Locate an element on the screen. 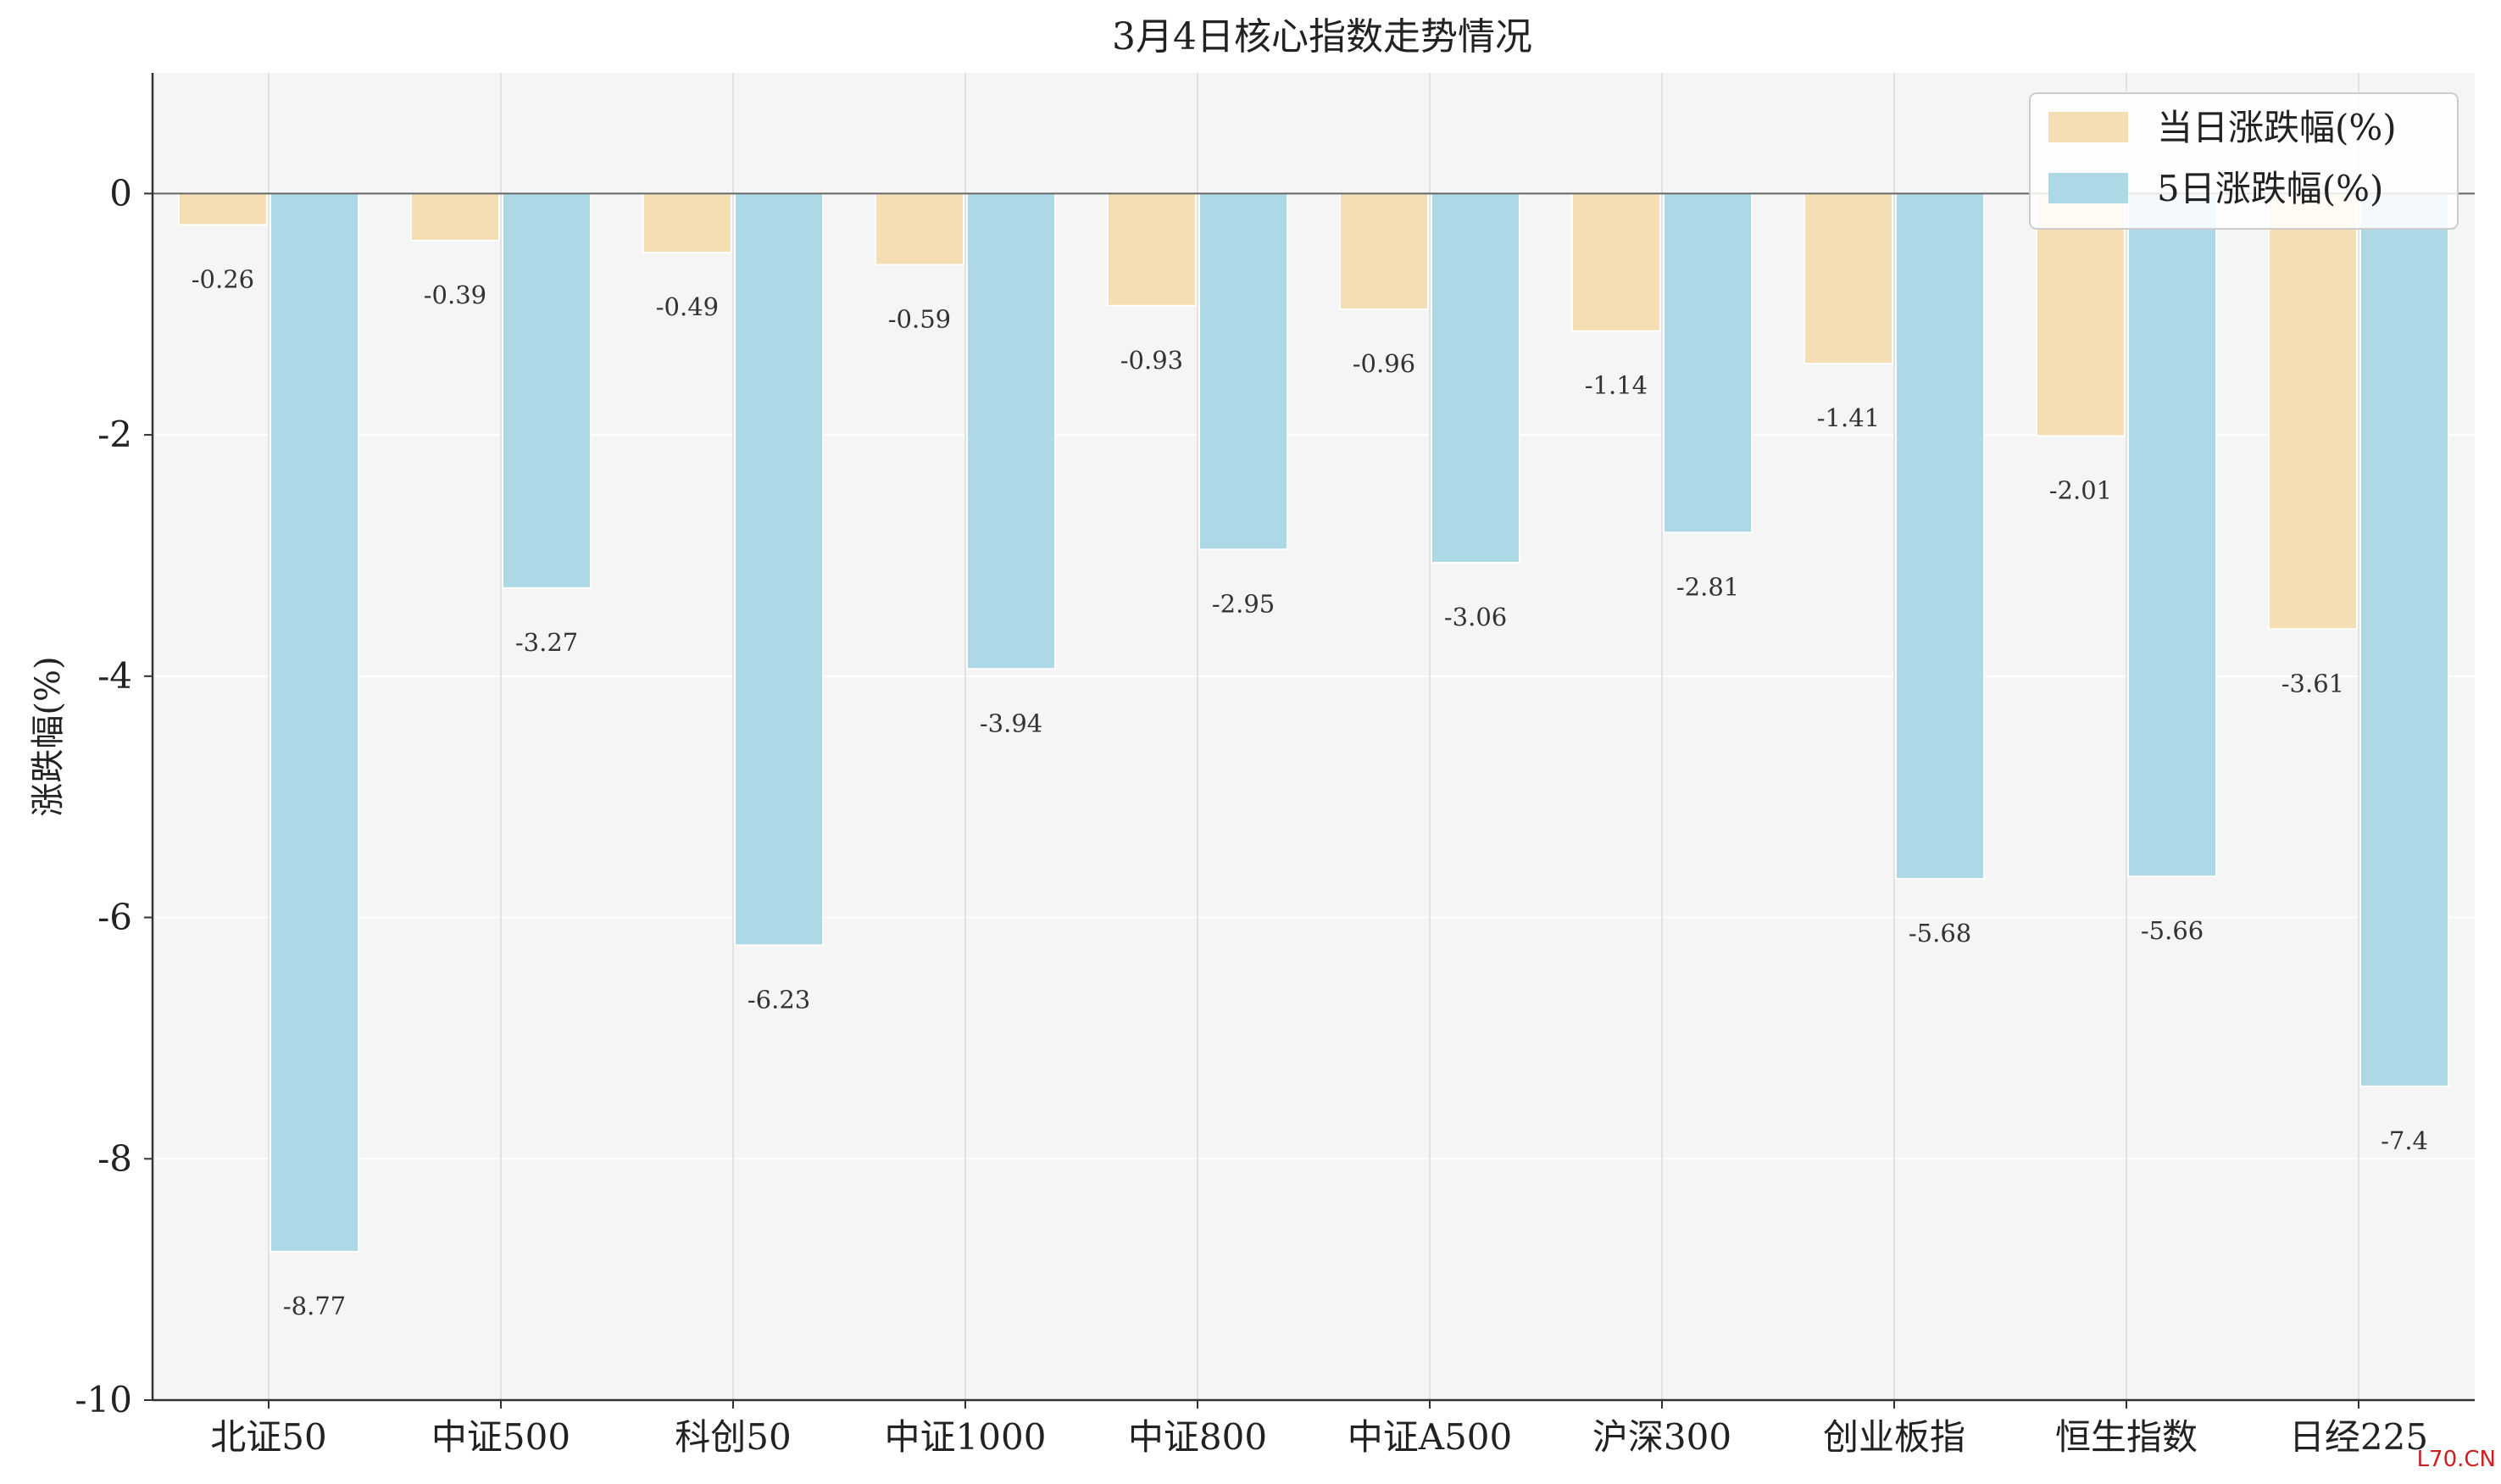 This screenshot has height=1484, width=2501. y-tick-label: -4 is located at coordinates (114, 676).